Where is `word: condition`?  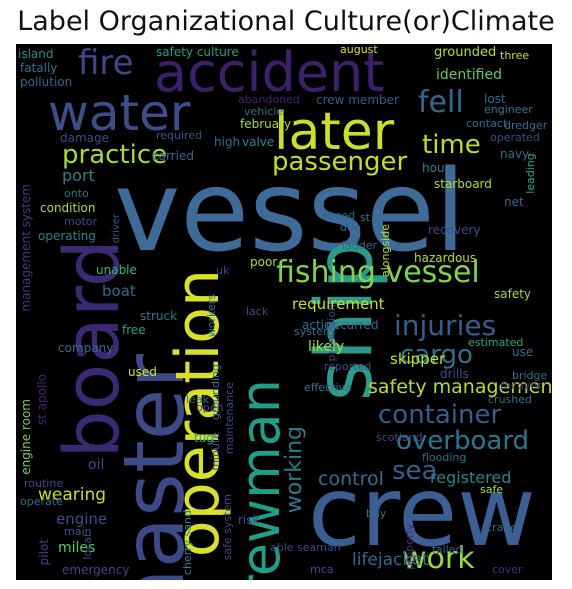 word: condition is located at coordinates (68, 208).